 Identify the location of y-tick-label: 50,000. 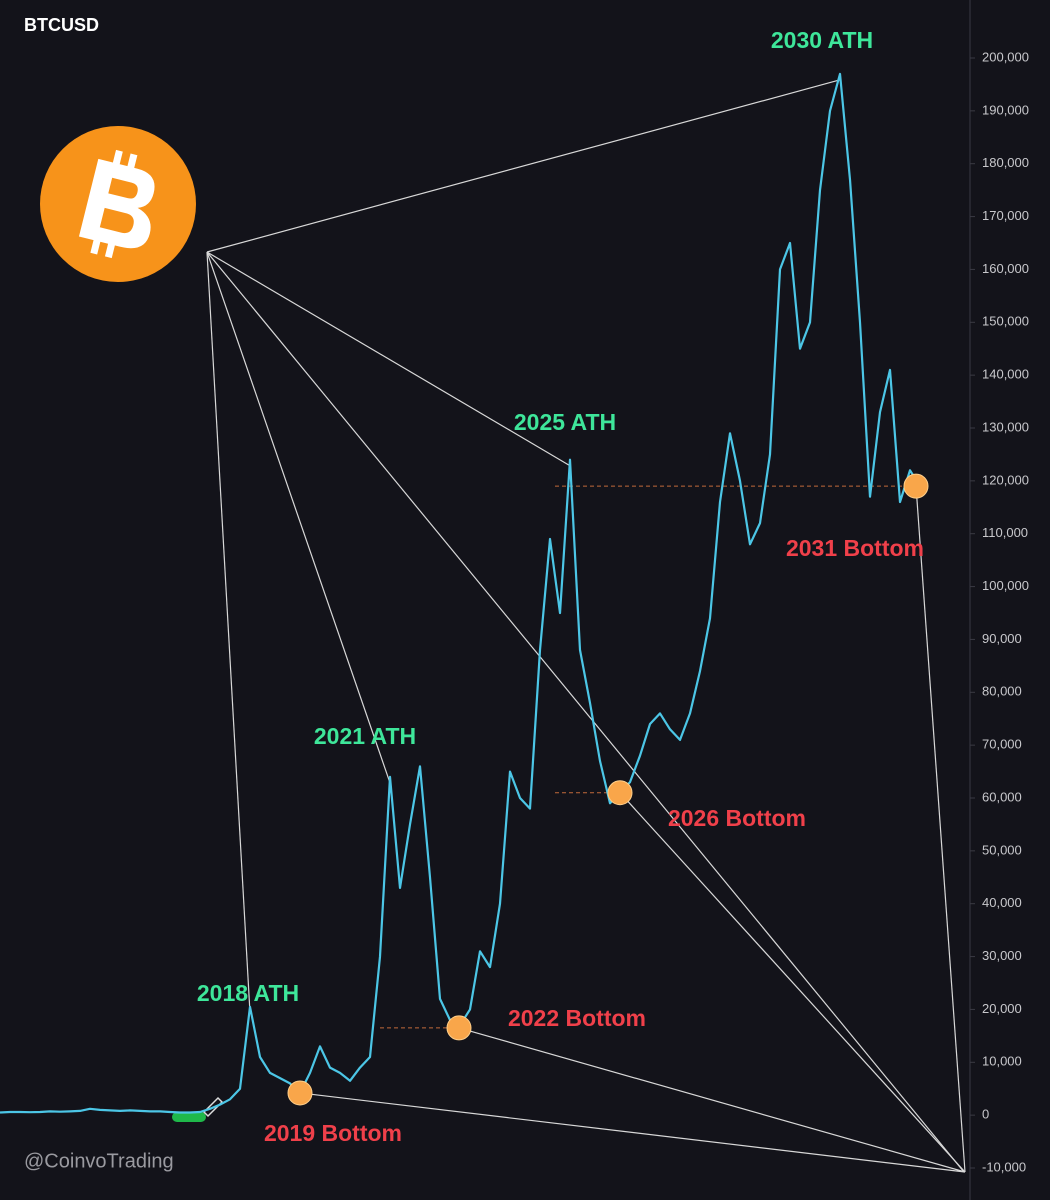
(1002, 849).